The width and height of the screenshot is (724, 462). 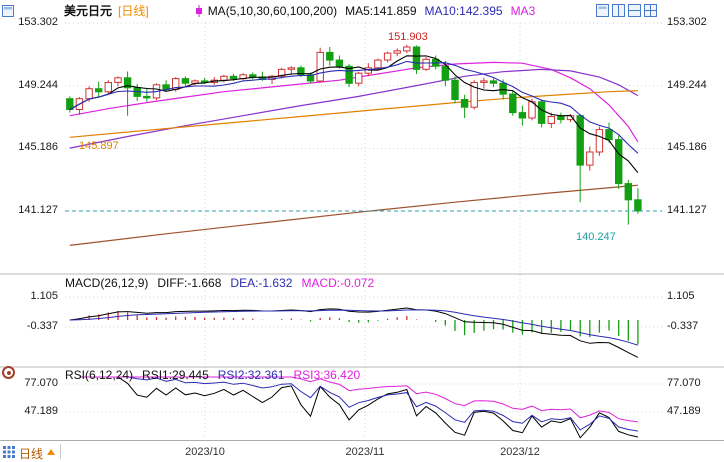 What do you see at coordinates (8, 13) in the screenshot?
I see `mini-window-icon` at bounding box center [8, 13].